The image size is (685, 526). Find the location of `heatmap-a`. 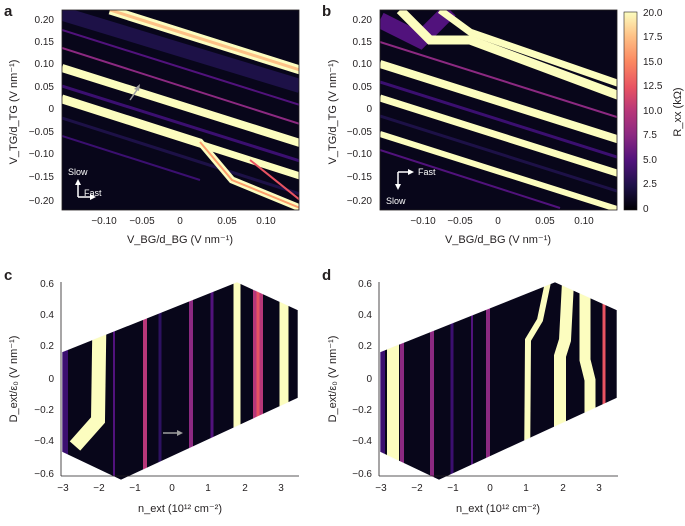

heatmap-a is located at coordinates (180, 110).